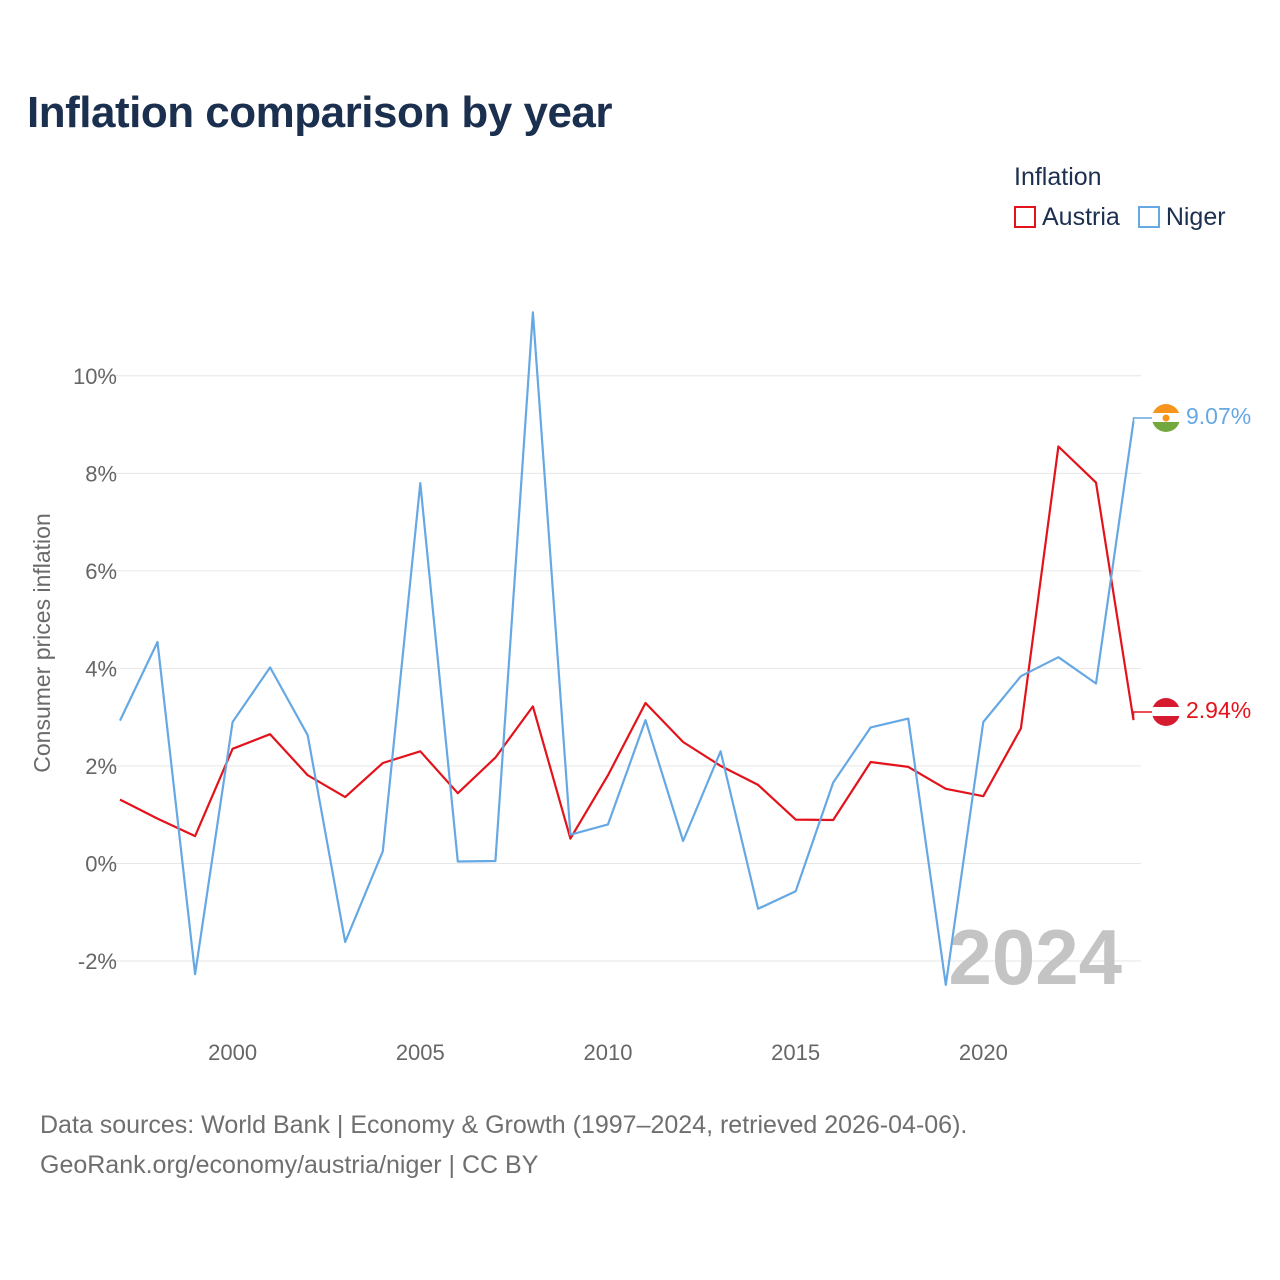 Image resolution: width=1280 pixels, height=1280 pixels. Describe the element at coordinates (101, 473) in the screenshot. I see `y-tick-label: 8%` at that location.